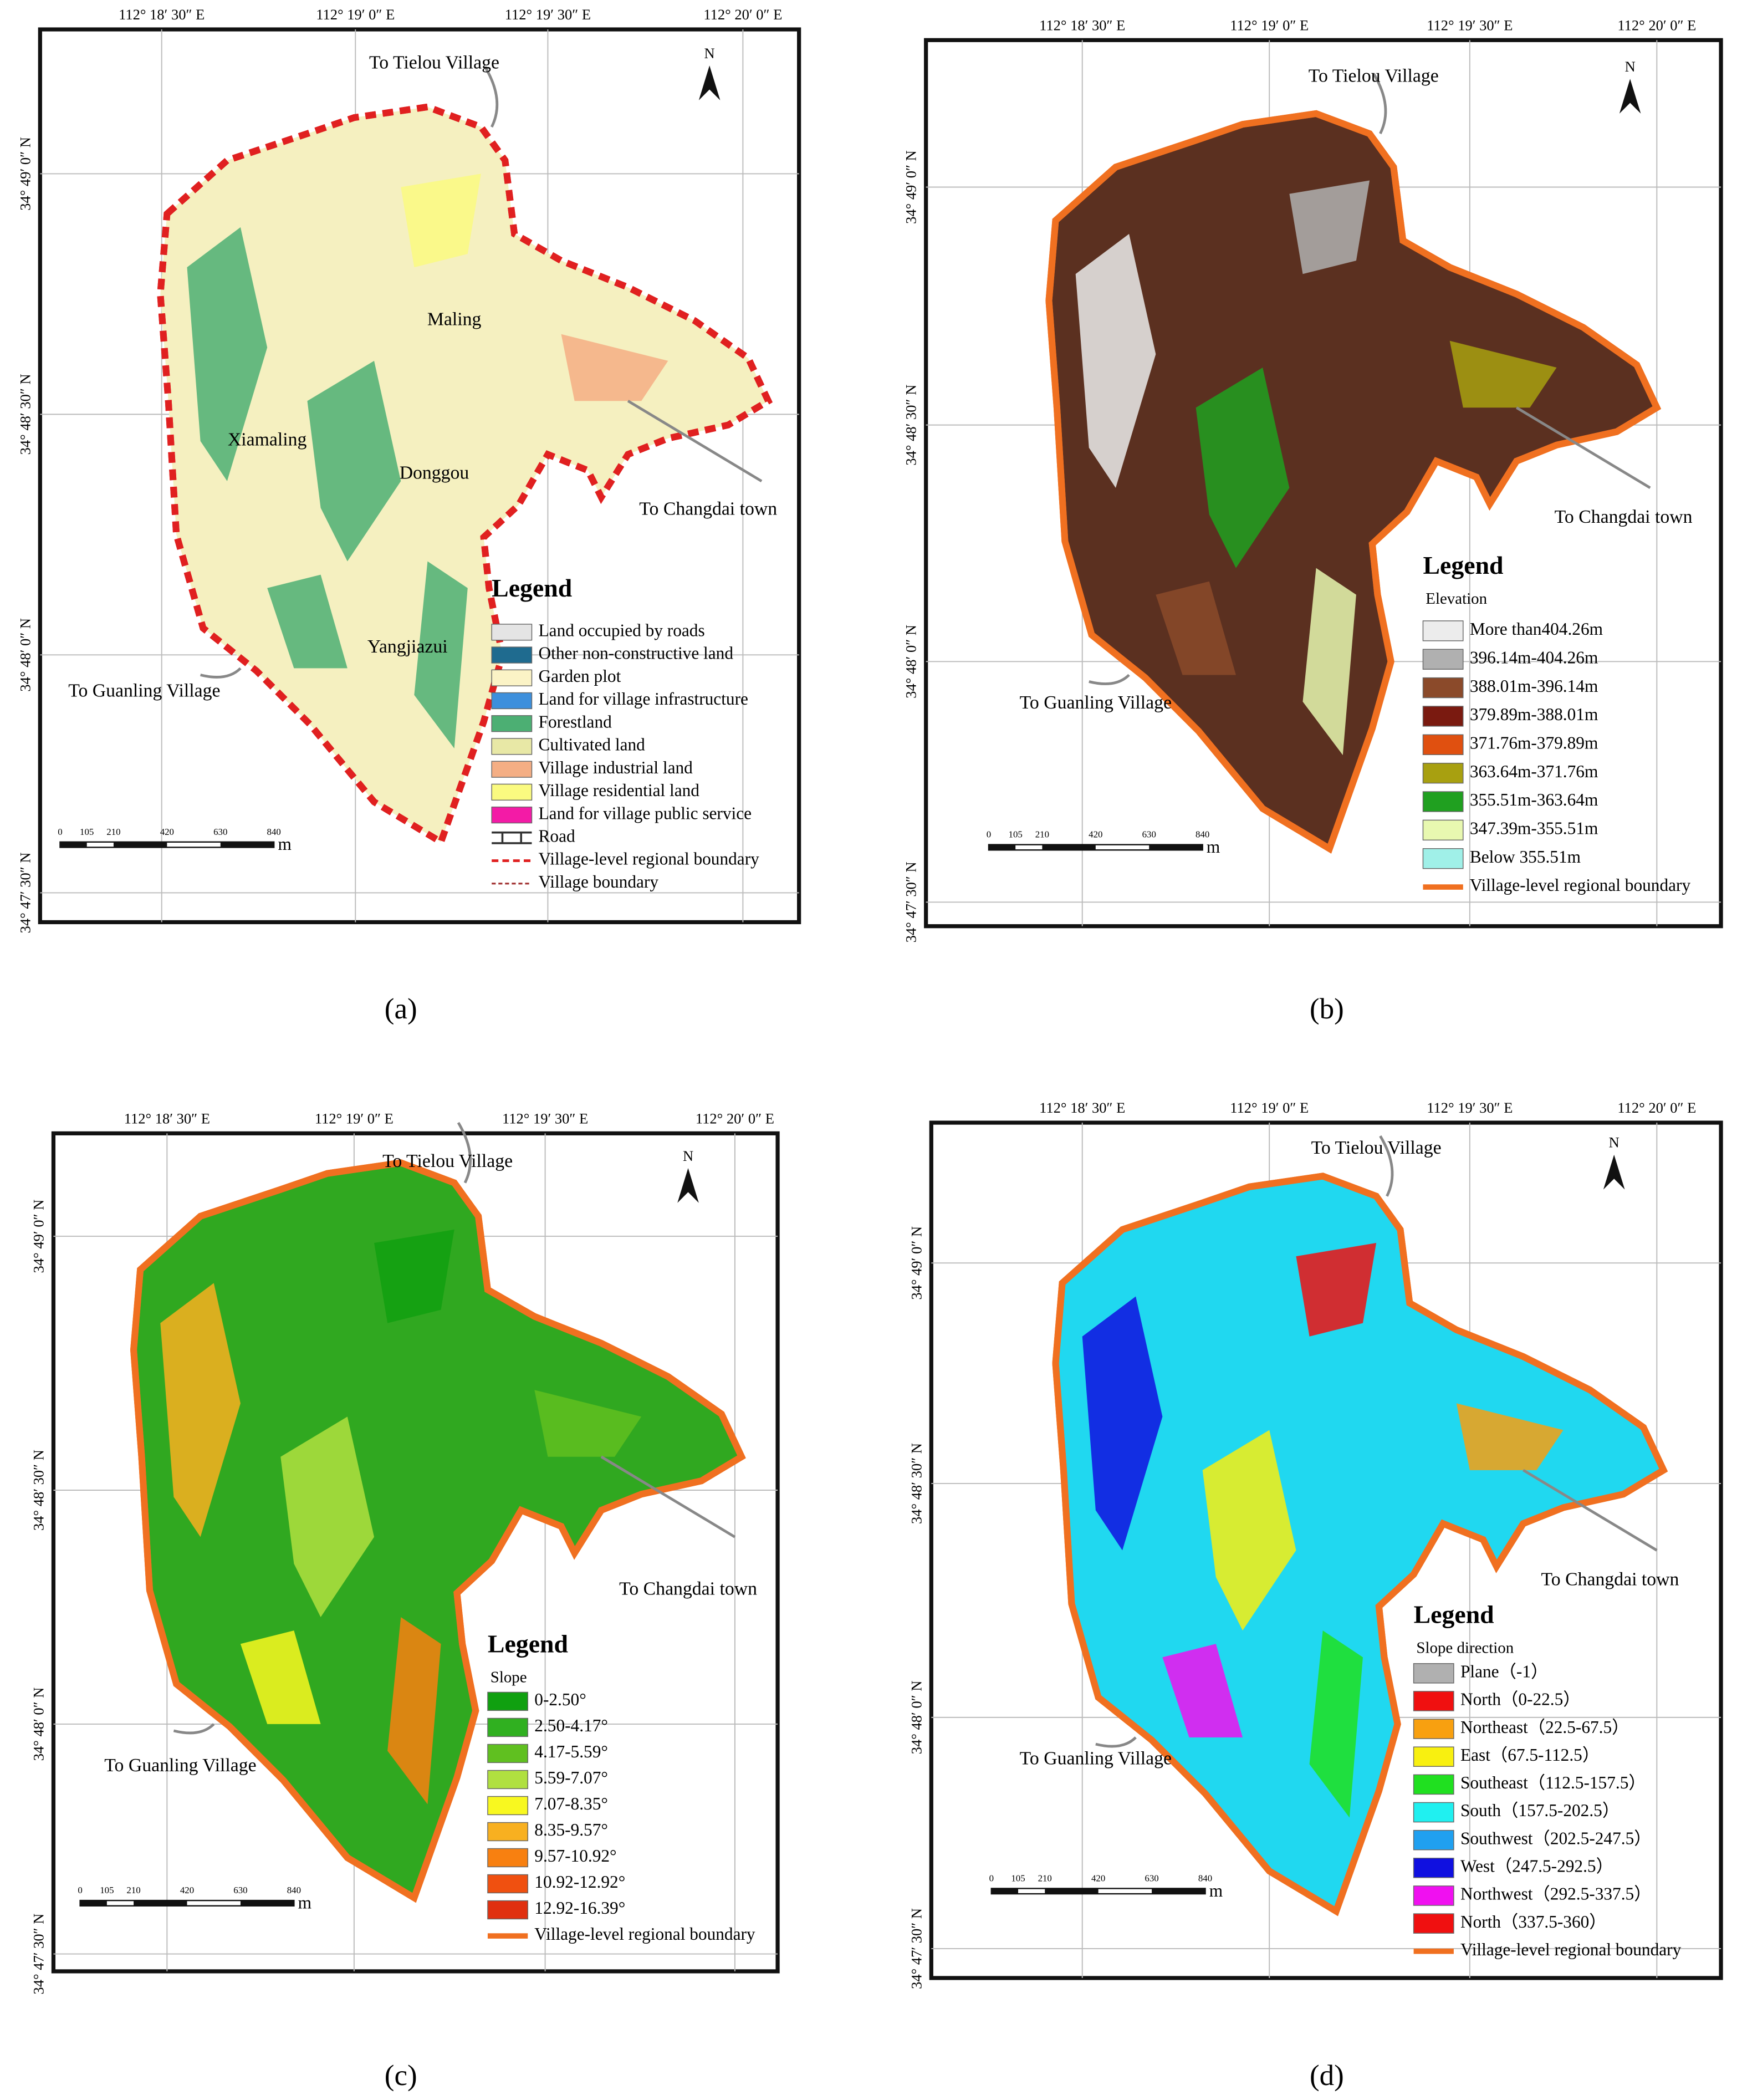  I want to click on place-label: Xiamaling, so click(267, 439).